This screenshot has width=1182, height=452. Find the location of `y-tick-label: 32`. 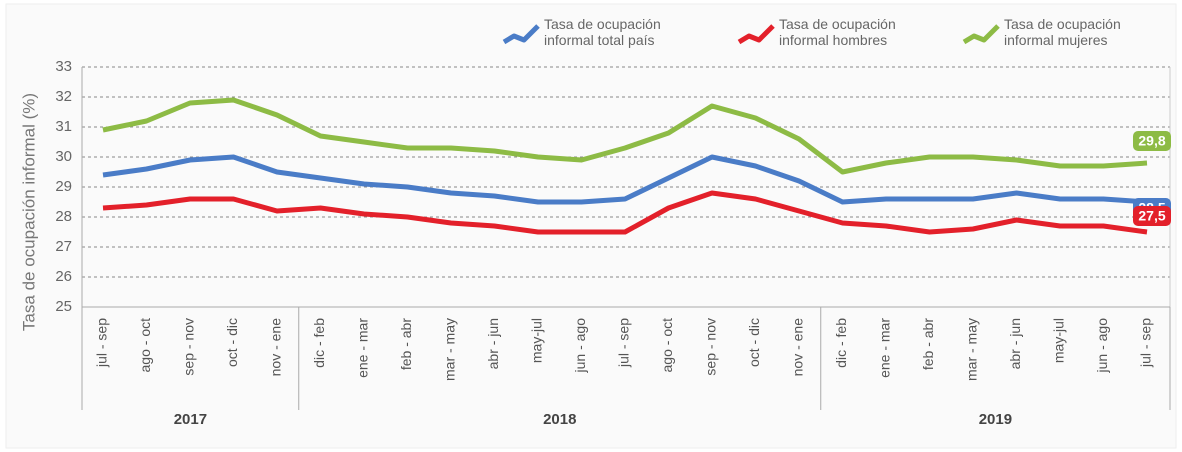

y-tick-label: 32 is located at coordinates (63, 96).